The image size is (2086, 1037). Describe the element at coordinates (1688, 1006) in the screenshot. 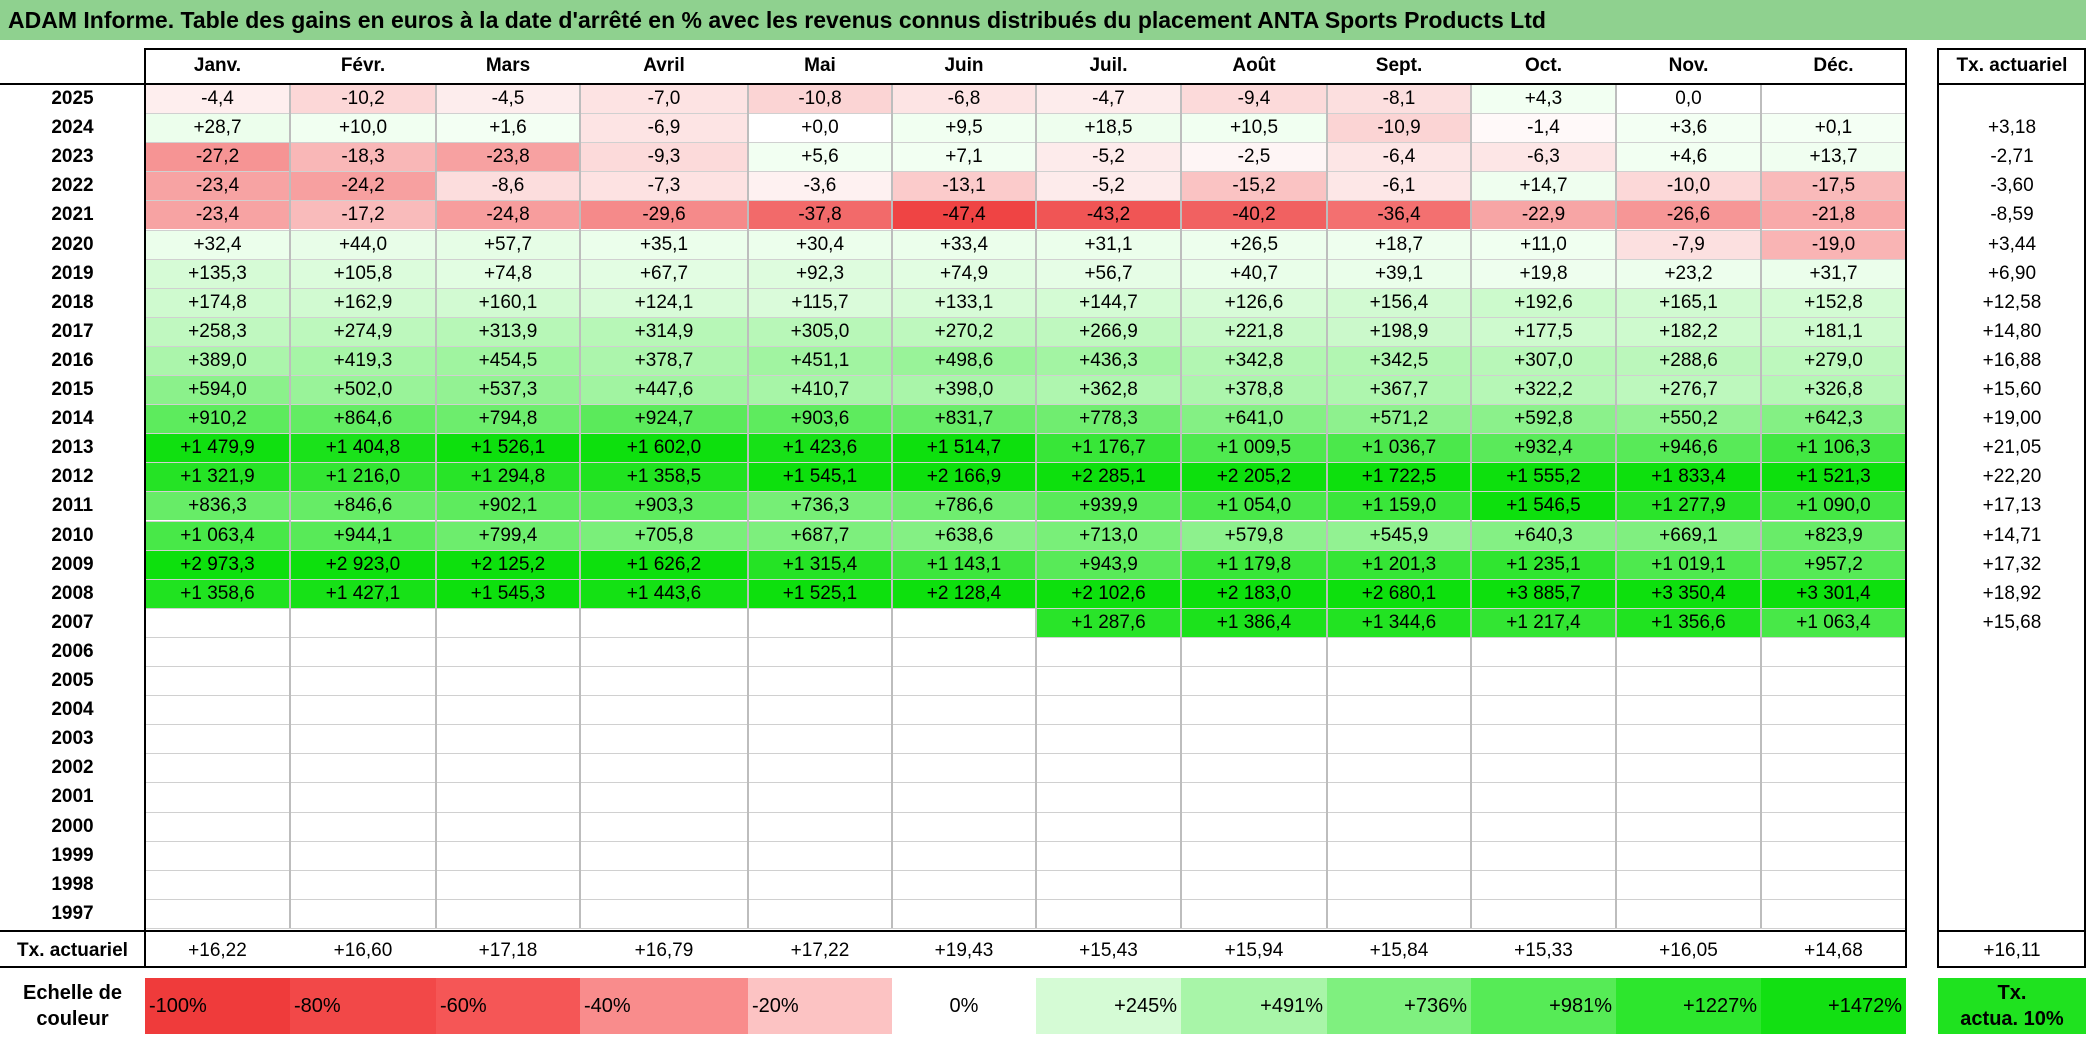

I see `color-scale-step: +1227%` at that location.